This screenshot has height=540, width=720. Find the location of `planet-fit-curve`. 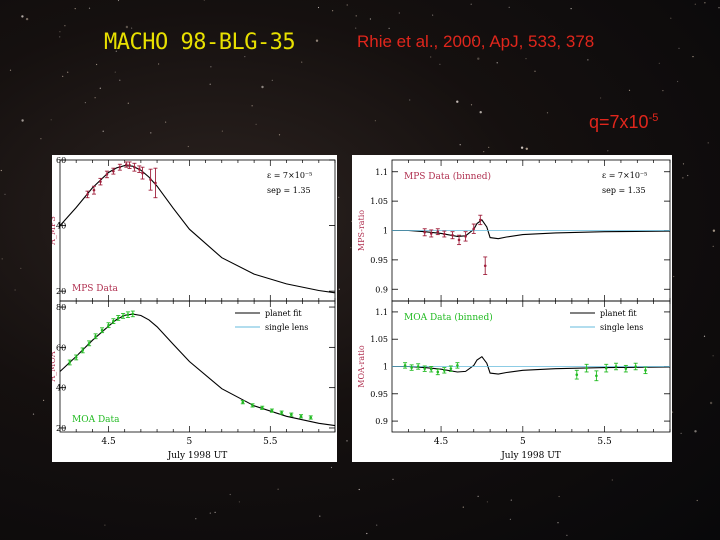

planet-fit-curve is located at coordinates (197, 229).